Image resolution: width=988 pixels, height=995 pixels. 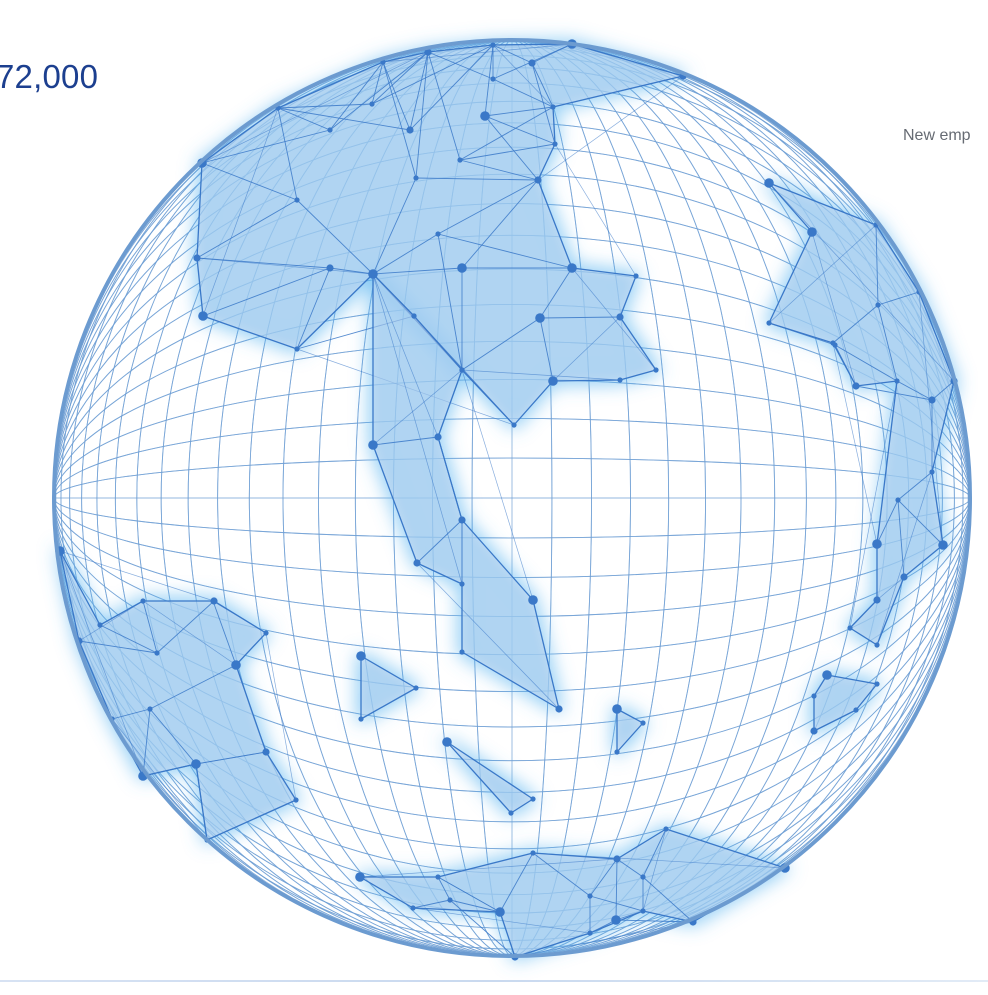 I want to click on island-center, so click(x=490, y=777).